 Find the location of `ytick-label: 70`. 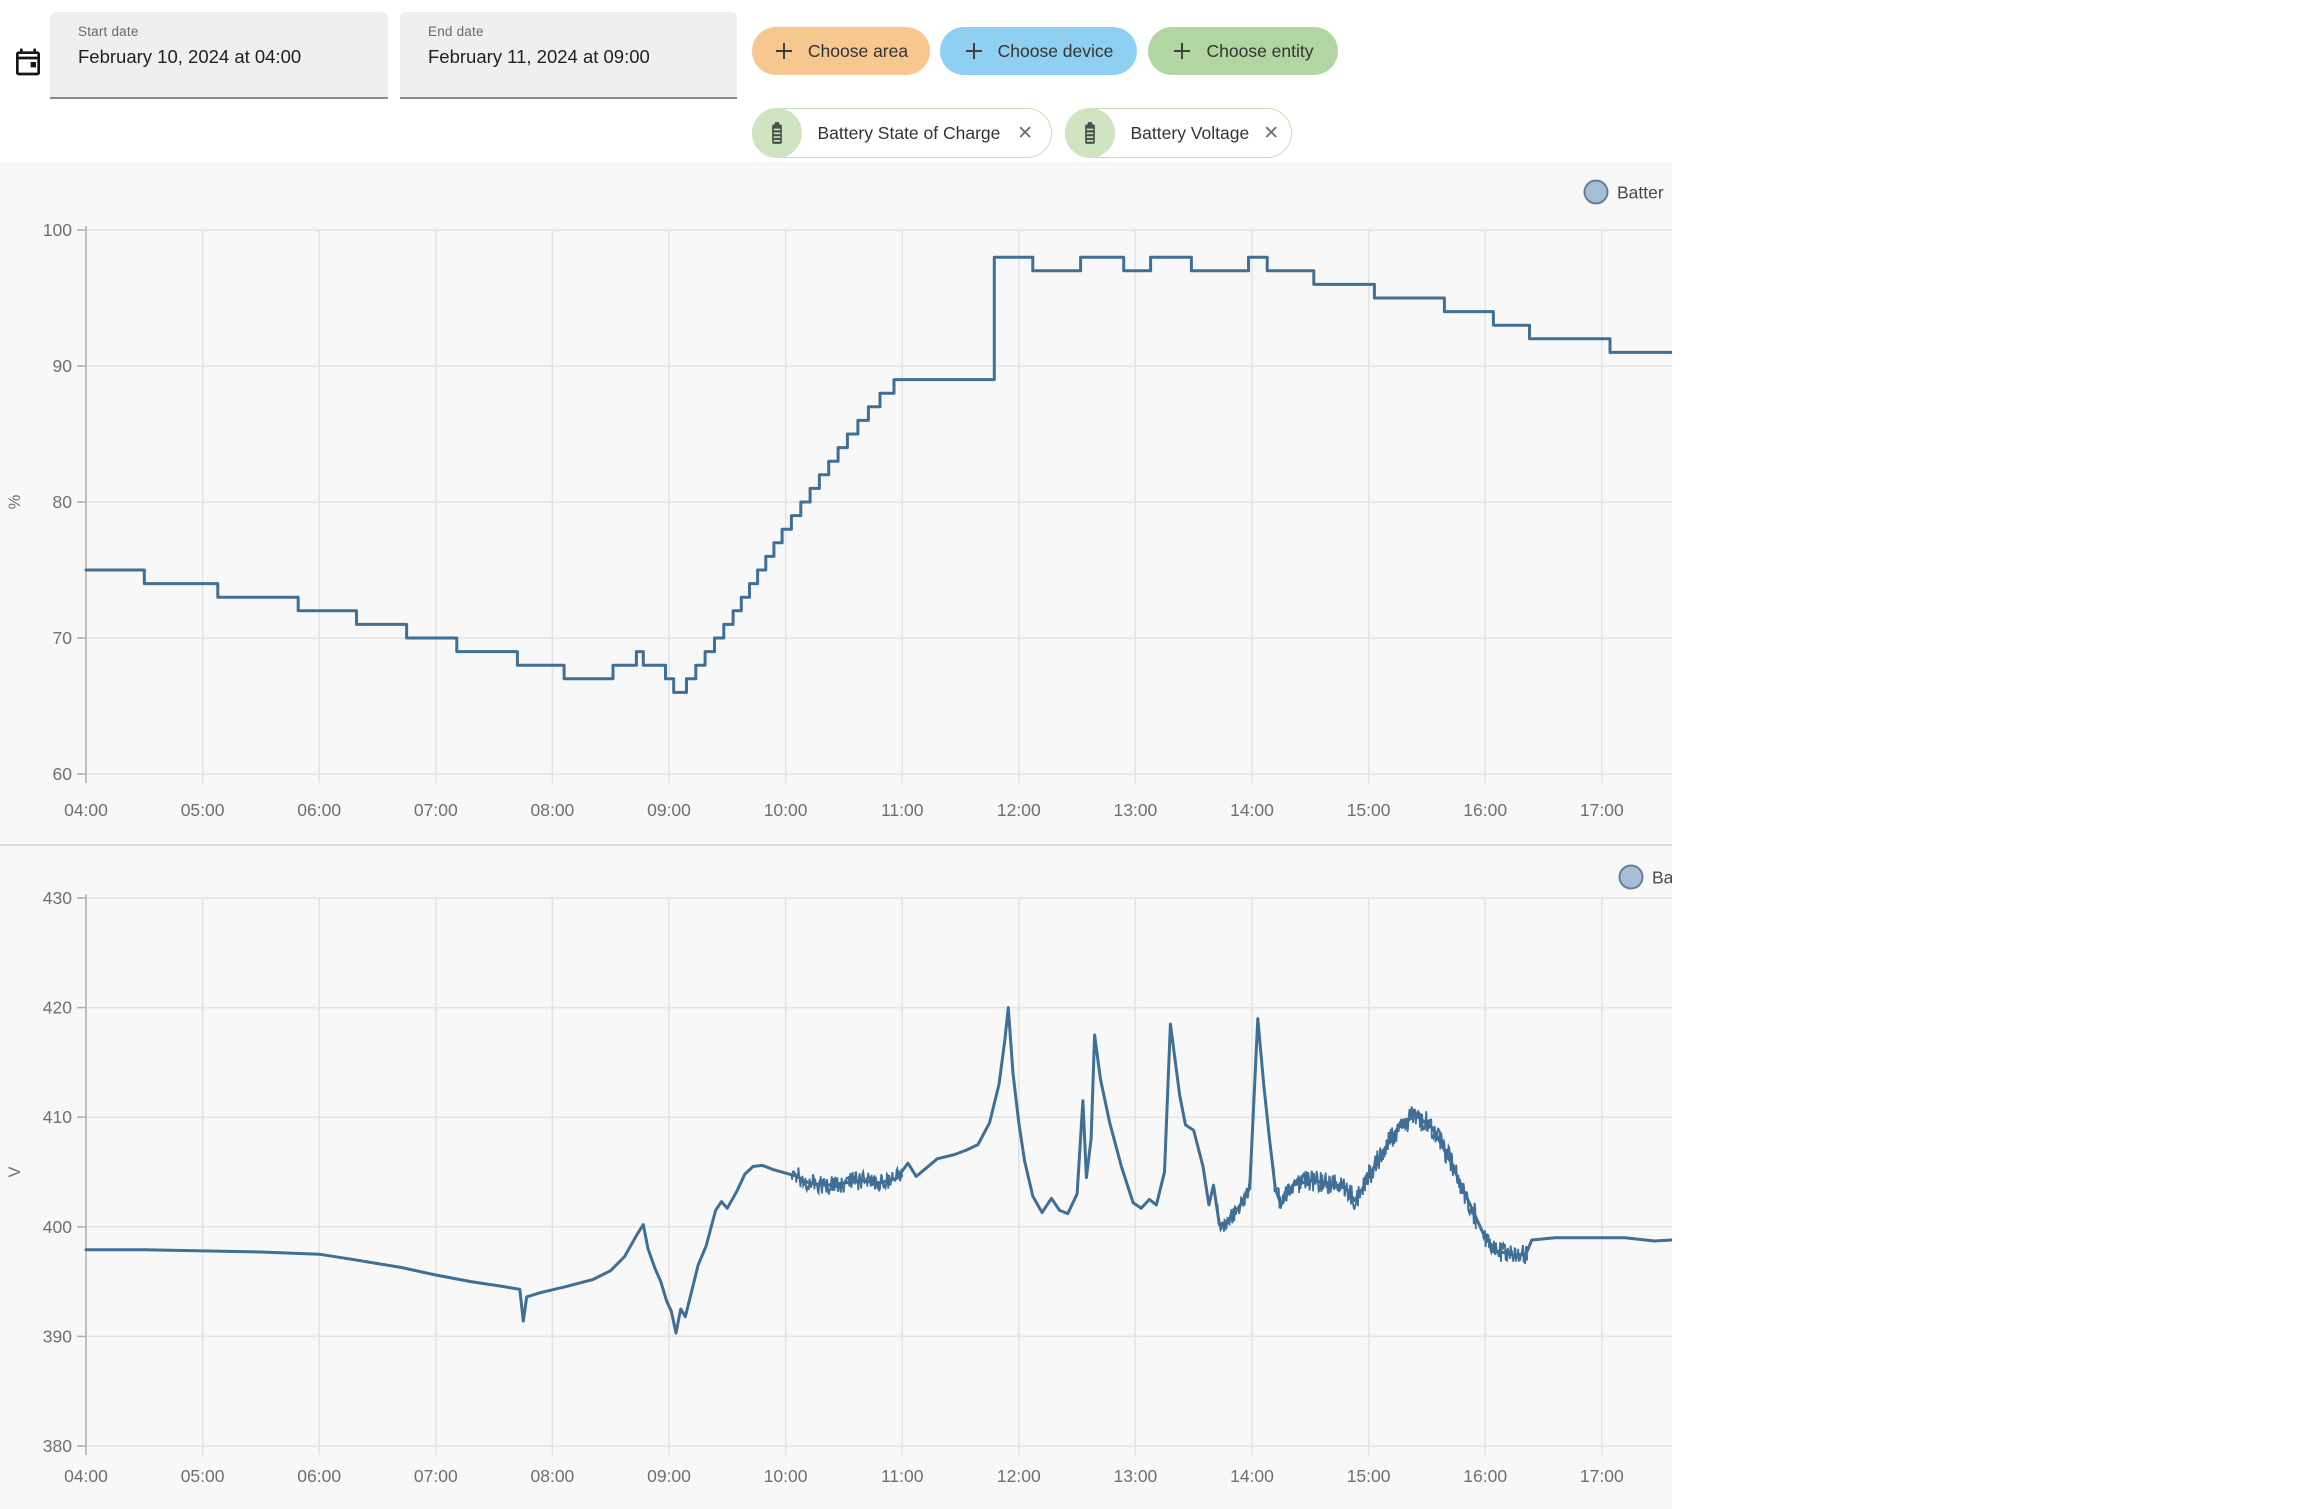

ytick-label: 70 is located at coordinates (63, 638).